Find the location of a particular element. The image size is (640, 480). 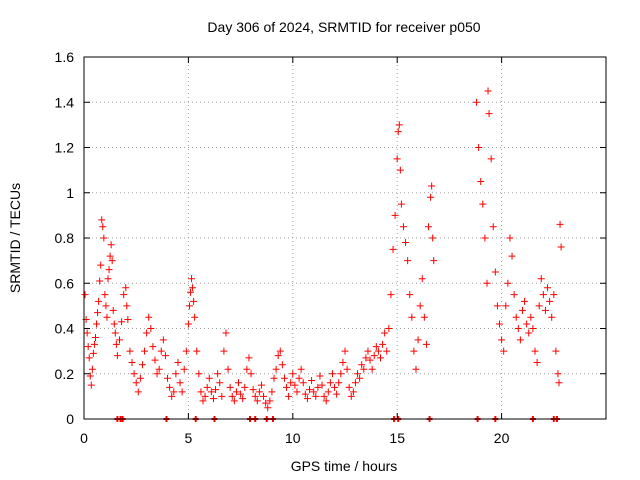

x-tick-label: 15 is located at coordinates (397, 438).